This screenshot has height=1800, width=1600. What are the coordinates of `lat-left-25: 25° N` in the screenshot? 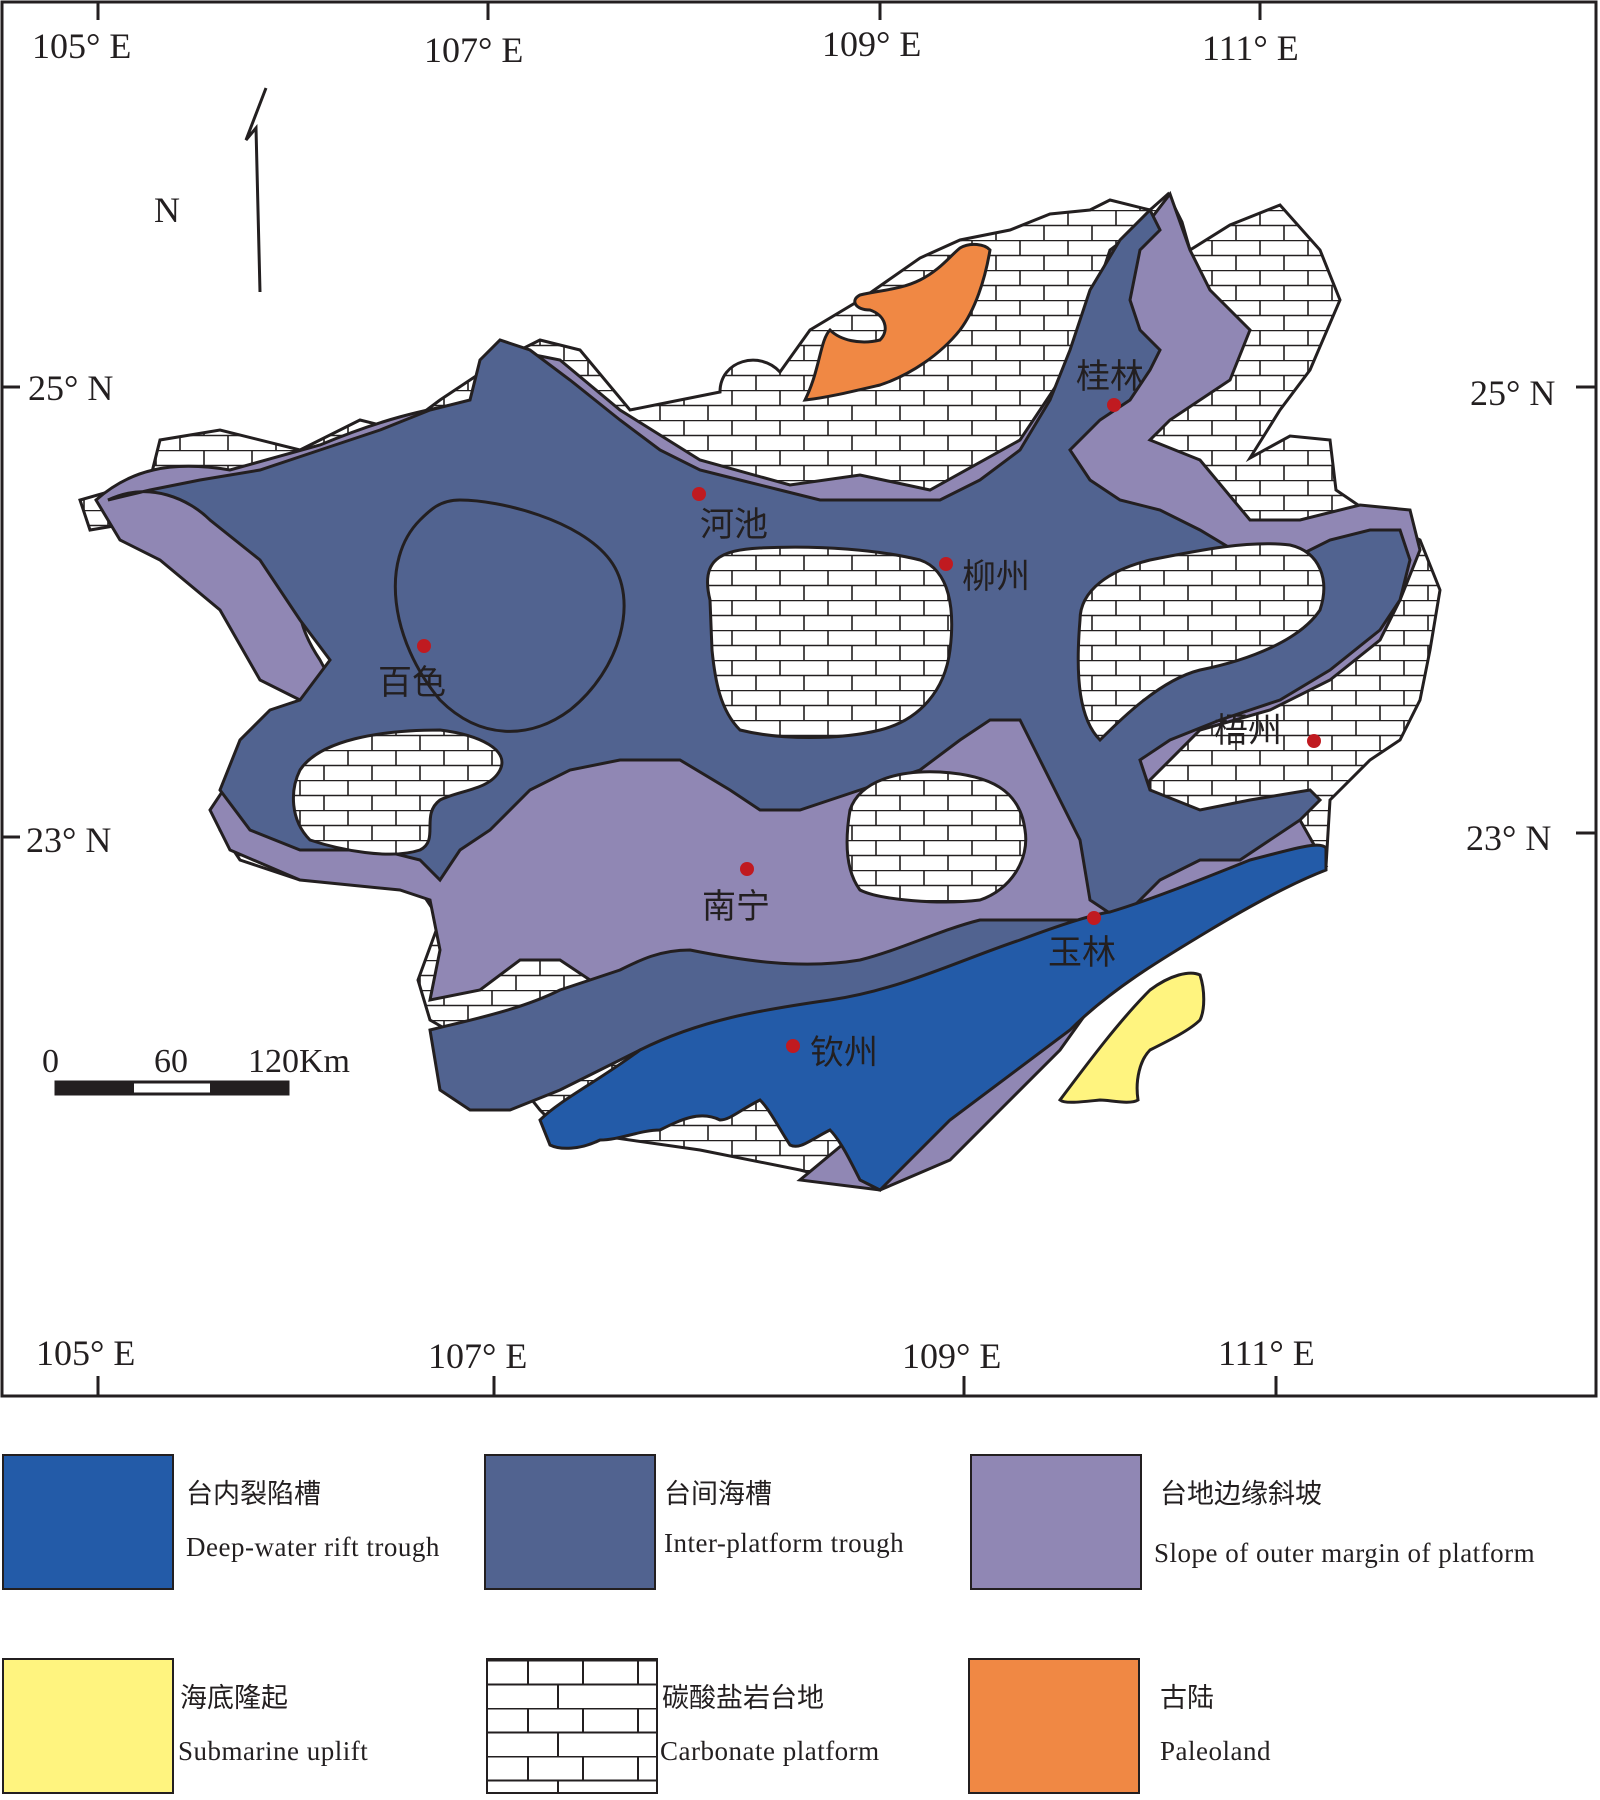 It's located at (70, 388).